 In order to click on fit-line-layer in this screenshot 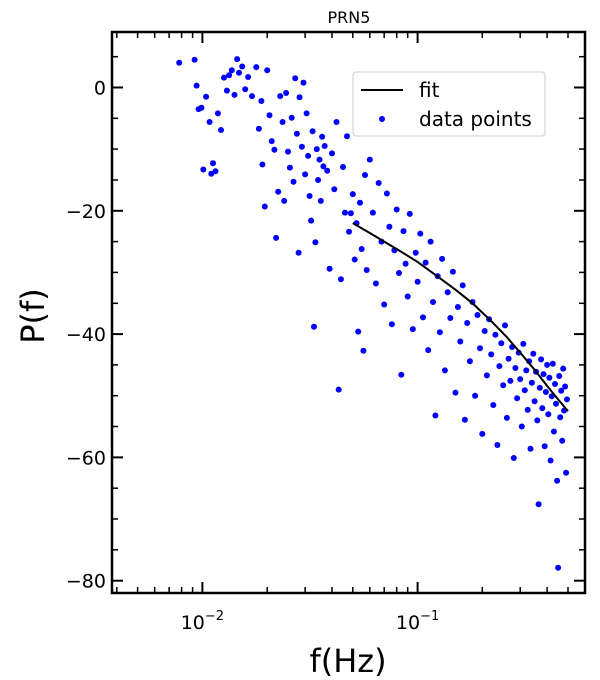, I will do `click(460, 317)`.